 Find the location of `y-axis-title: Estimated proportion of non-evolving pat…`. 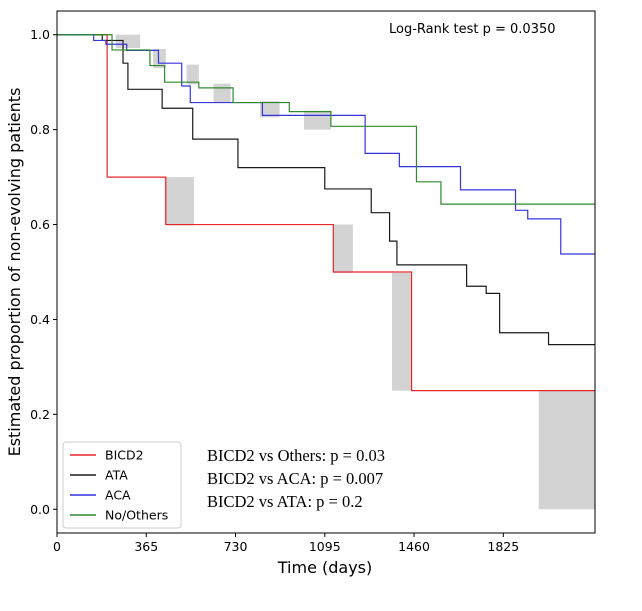

y-axis-title: Estimated proportion of non-evolving pat… is located at coordinates (14, 272).